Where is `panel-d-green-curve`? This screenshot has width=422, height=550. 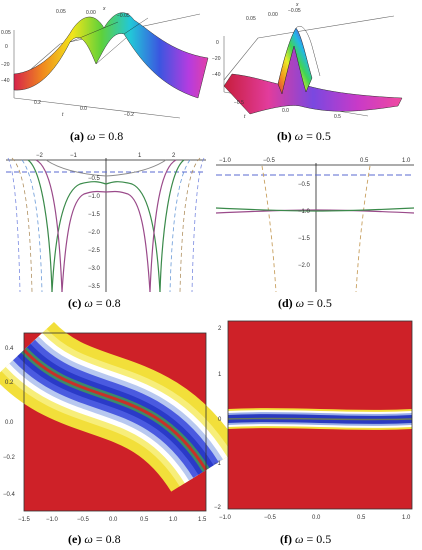 panel-d-green-curve is located at coordinates (315, 209).